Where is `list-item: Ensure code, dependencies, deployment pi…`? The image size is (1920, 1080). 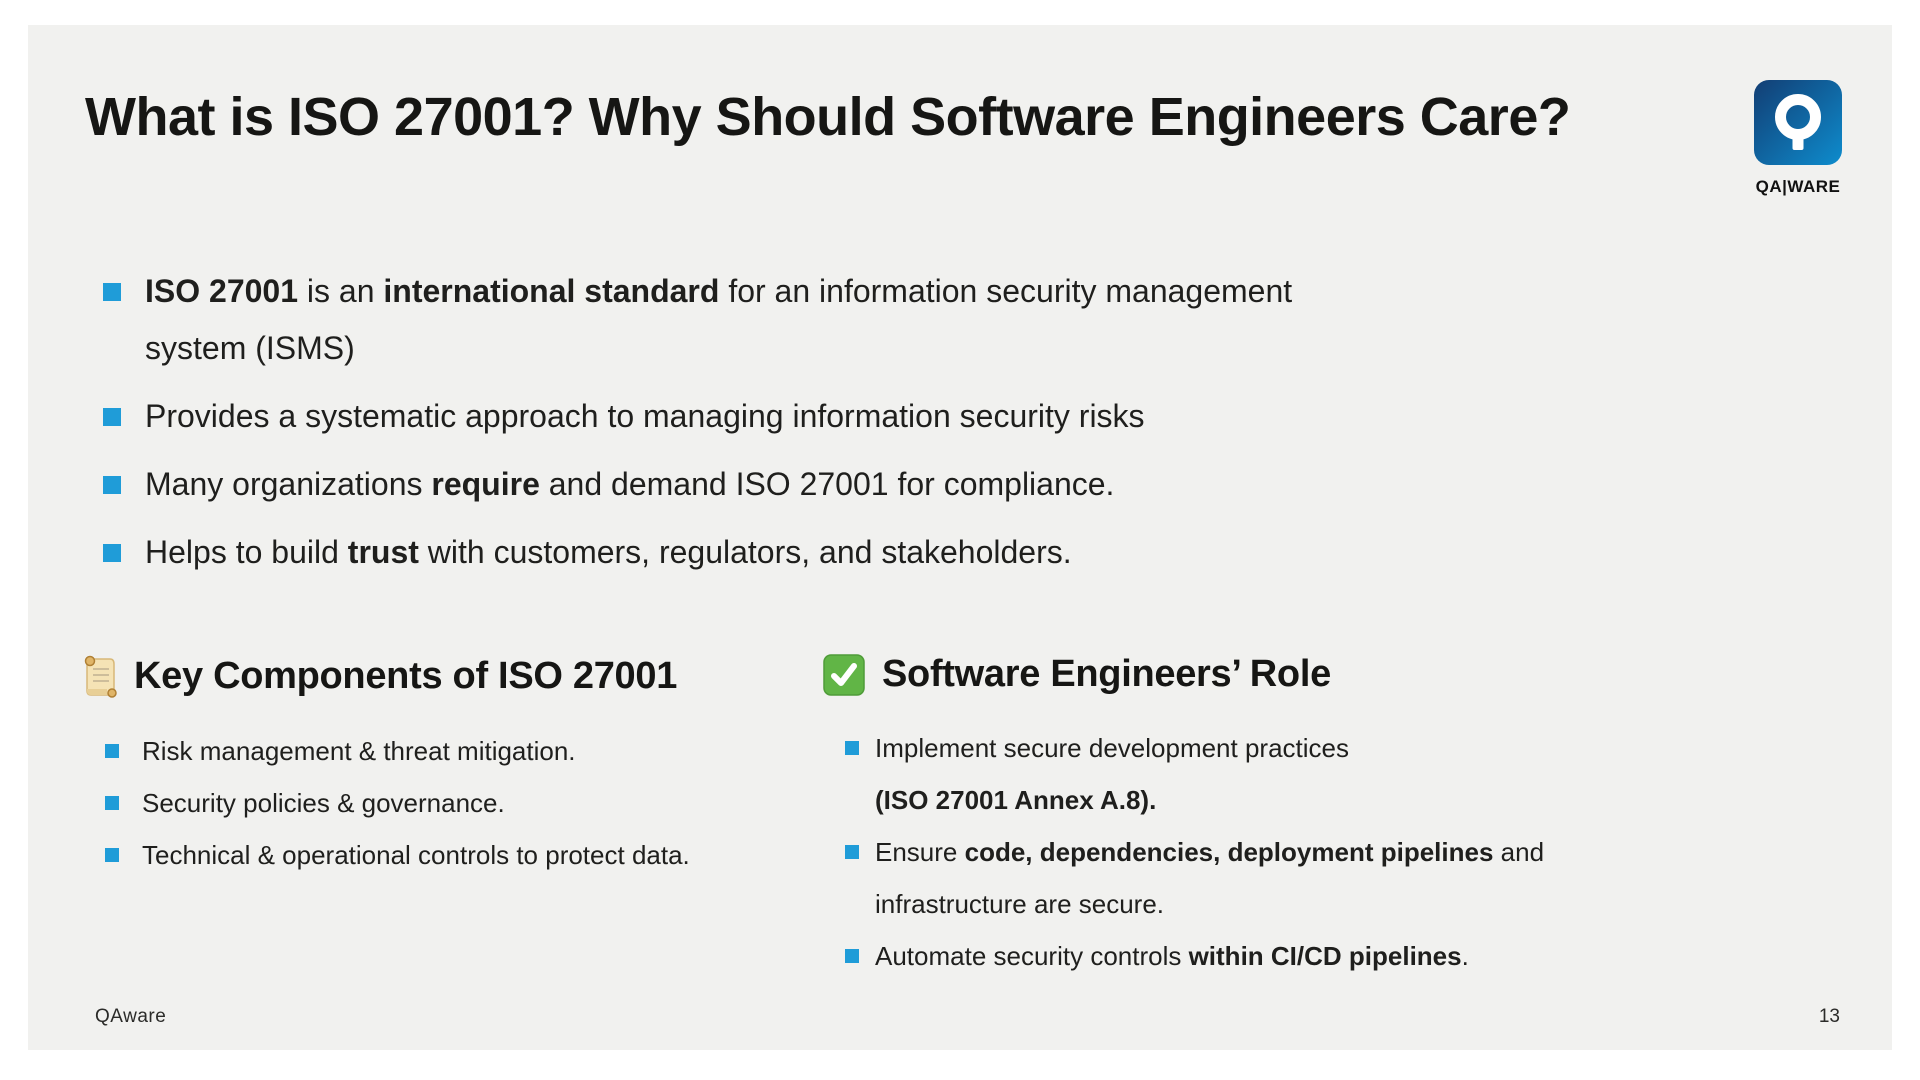 list-item: Ensure code, dependencies, deployment pi… is located at coordinates (1269, 878).